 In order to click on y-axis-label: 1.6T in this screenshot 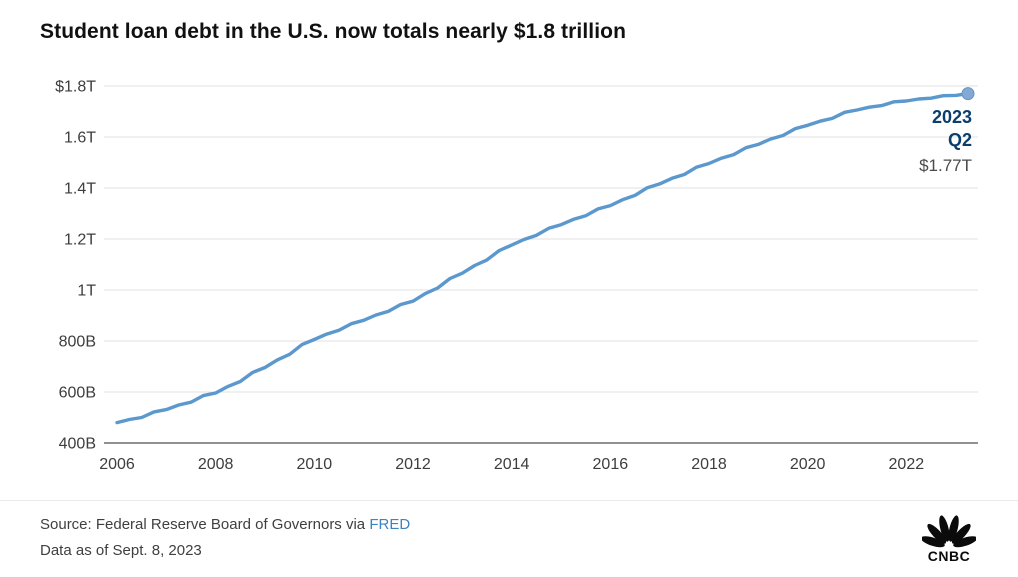, I will do `click(80, 138)`.